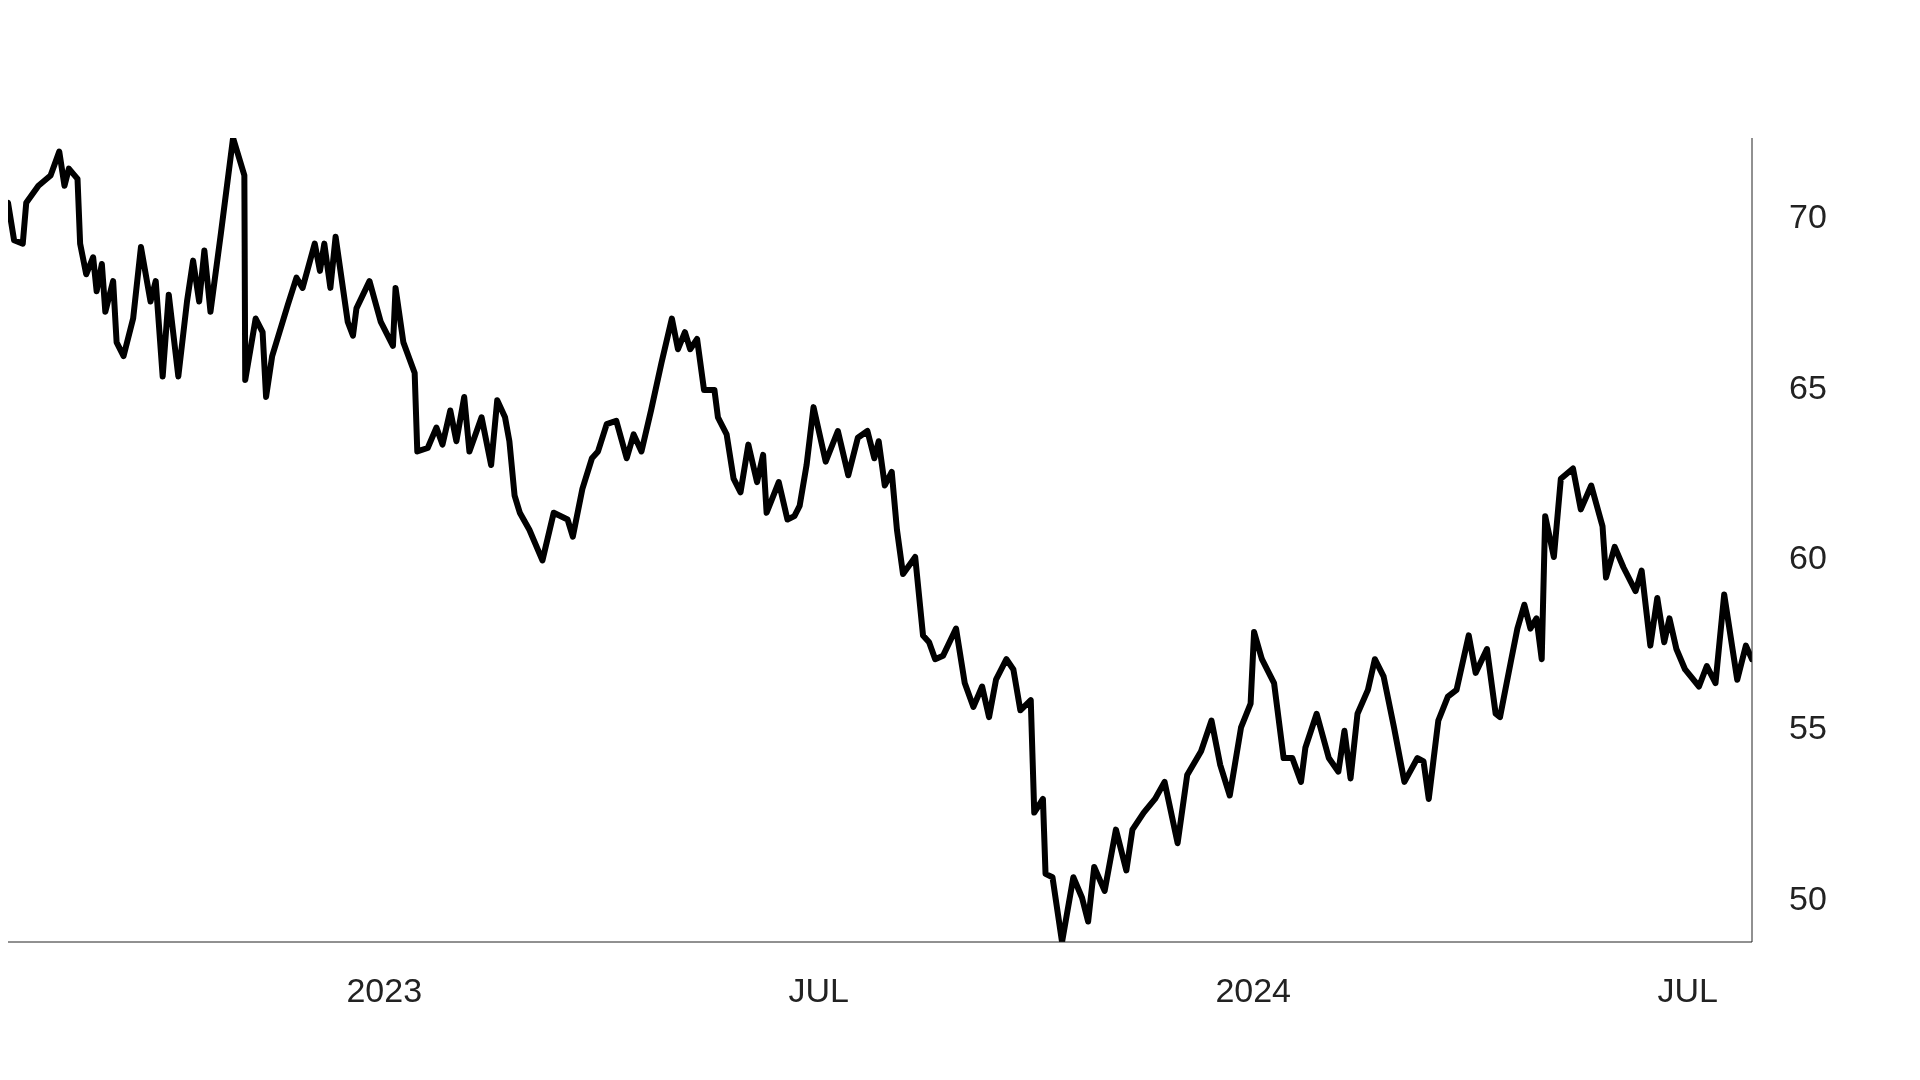 The image size is (1920, 1080). Describe the element at coordinates (1808, 897) in the screenshot. I see `y-tick-label: 50` at that location.